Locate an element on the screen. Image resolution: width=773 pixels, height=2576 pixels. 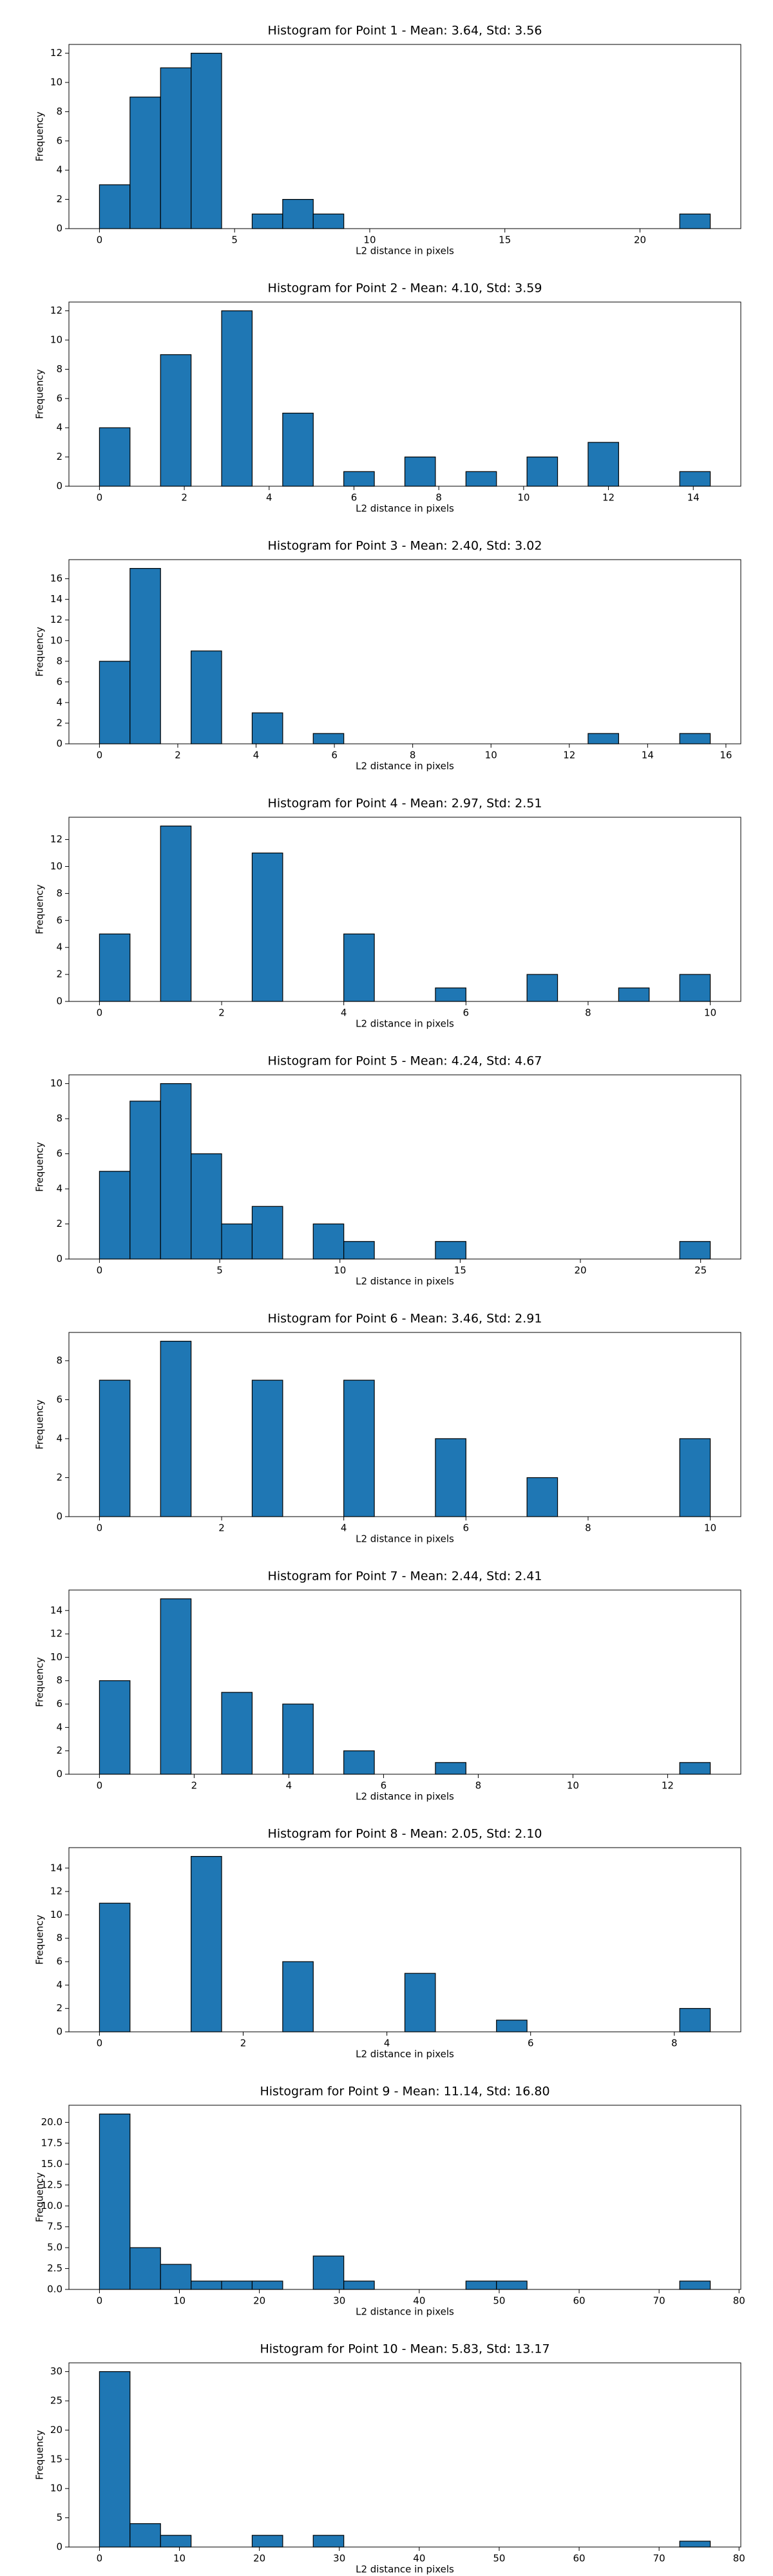
x-tick-label: 12 is located at coordinates (608, 498).